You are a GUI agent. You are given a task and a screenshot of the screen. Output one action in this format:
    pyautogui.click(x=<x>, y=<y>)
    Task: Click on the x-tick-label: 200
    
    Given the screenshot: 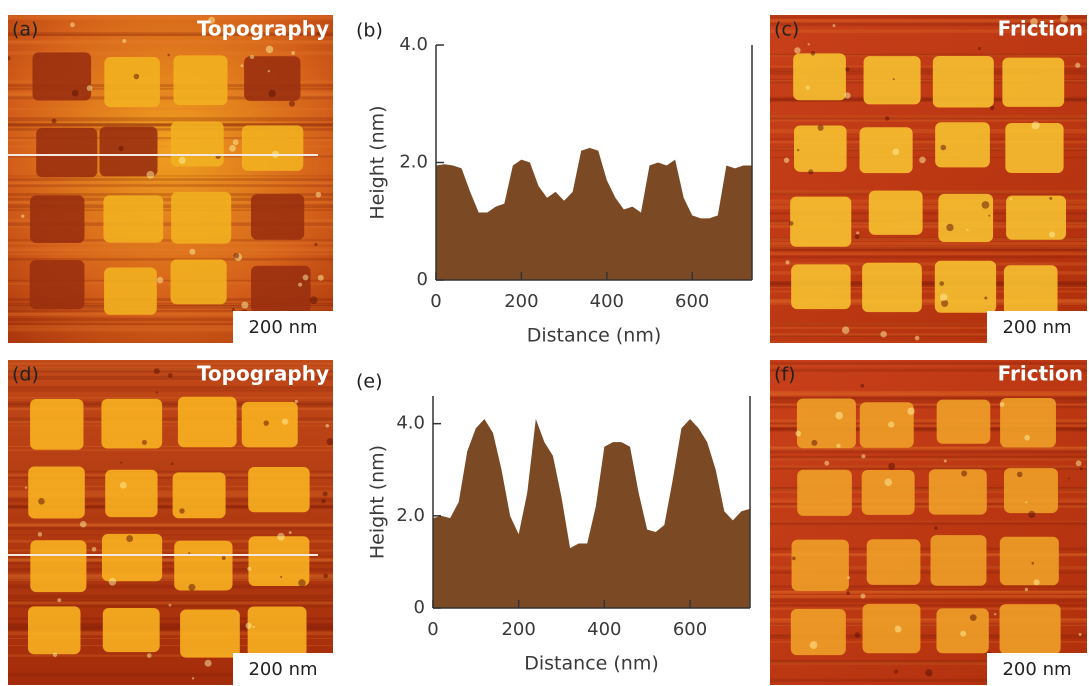 What is the action you would take?
    pyautogui.click(x=518, y=629)
    